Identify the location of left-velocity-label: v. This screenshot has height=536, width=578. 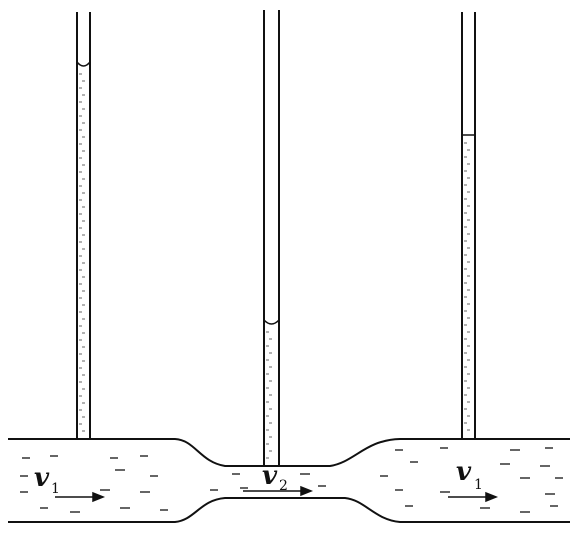
(42, 478).